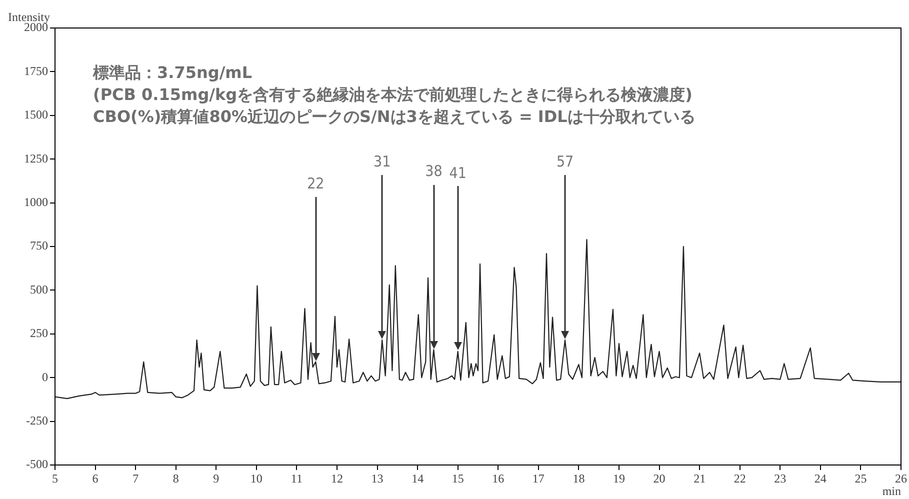  Describe the element at coordinates (36, 158) in the screenshot. I see `y-tick-label: 1250` at that location.